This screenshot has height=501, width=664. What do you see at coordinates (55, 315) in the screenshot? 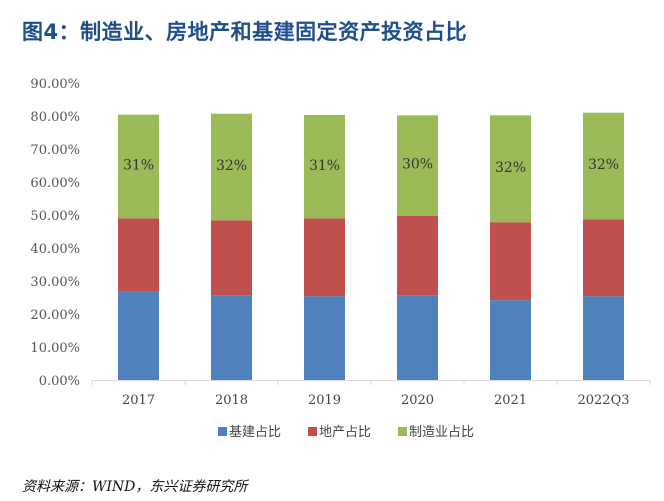
I see `y-tick-label: 20.00%` at bounding box center [55, 315].